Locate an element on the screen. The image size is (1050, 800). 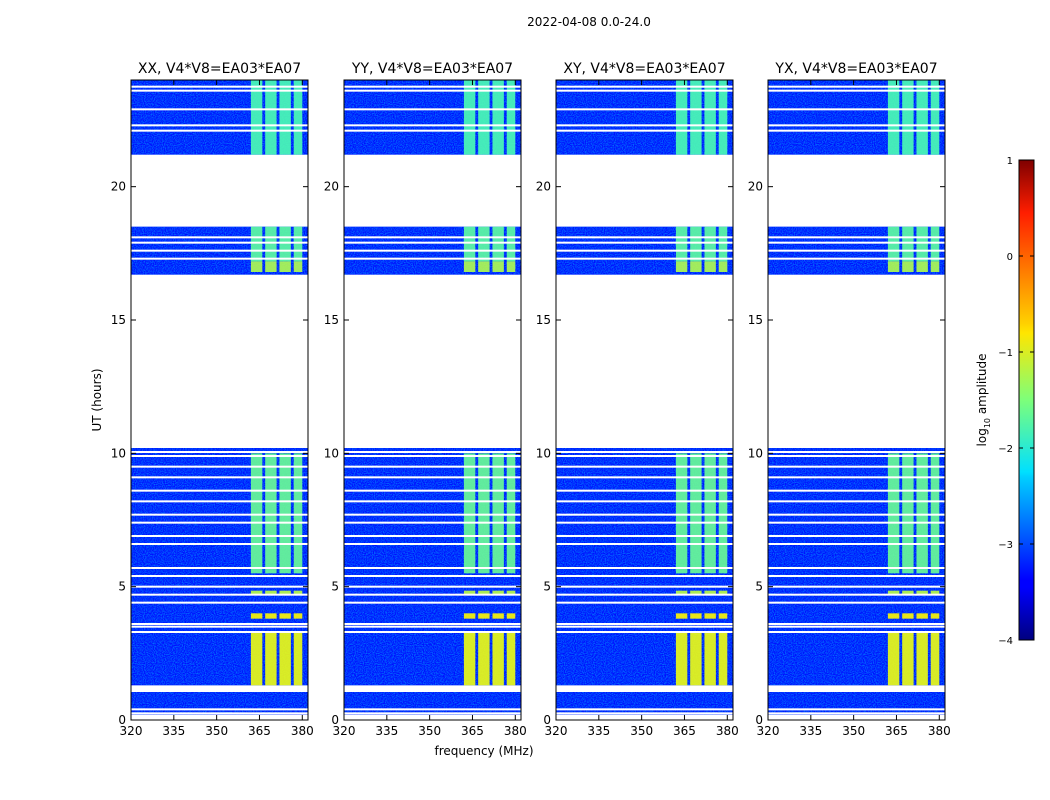
x-tick-label: 335 is located at coordinates (173, 731).